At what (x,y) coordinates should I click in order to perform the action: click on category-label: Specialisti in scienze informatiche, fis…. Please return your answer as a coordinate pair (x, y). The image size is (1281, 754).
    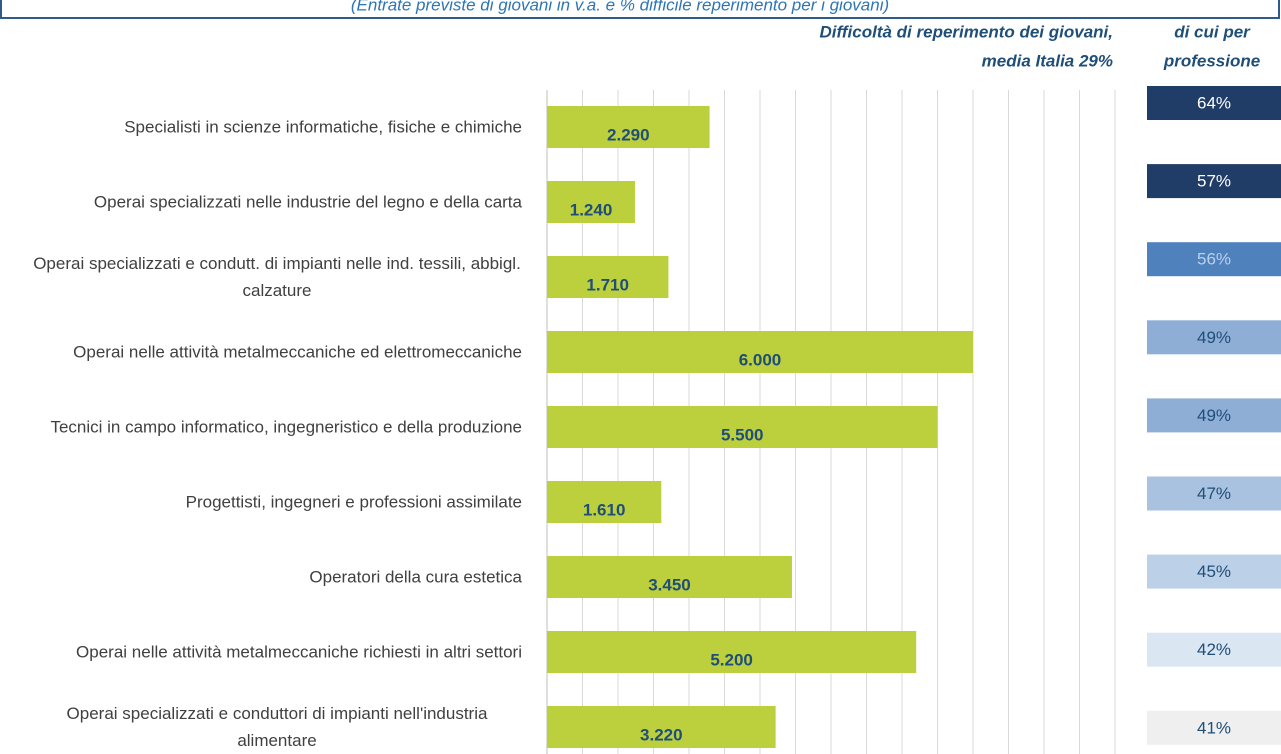
    Looking at the image, I should click on (323, 127).